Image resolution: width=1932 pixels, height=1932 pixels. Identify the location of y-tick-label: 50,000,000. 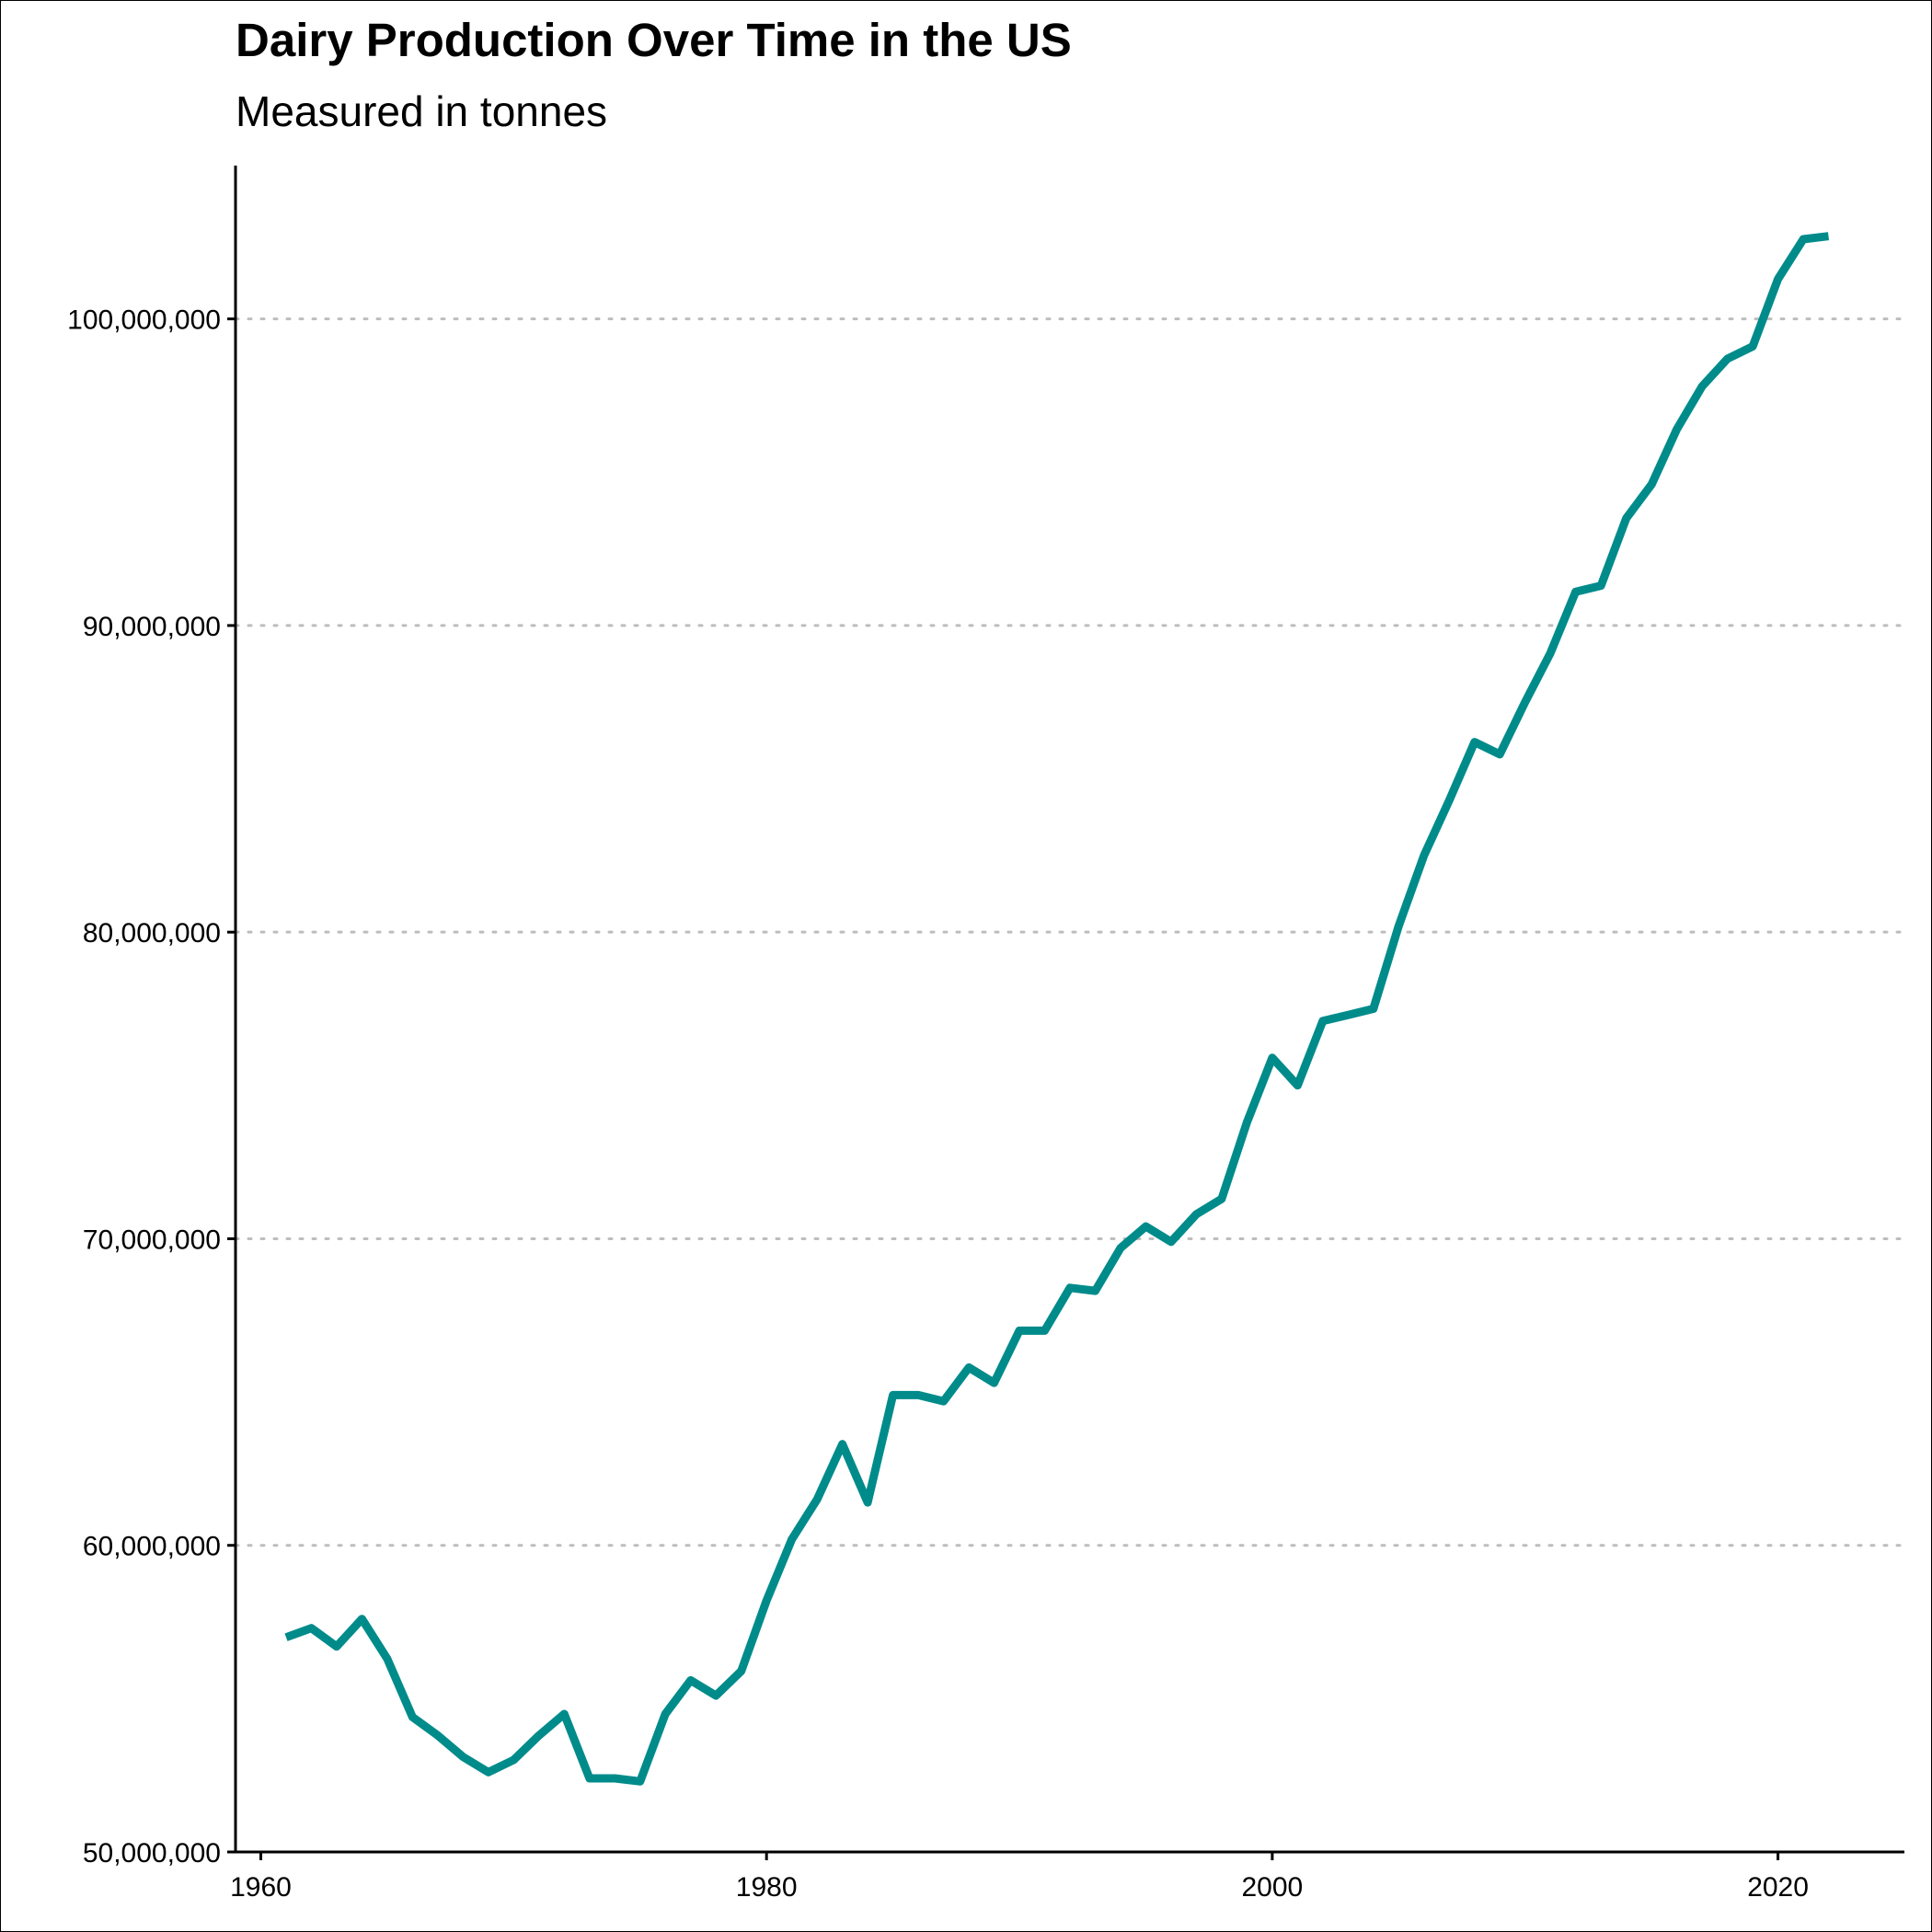
(152, 1853).